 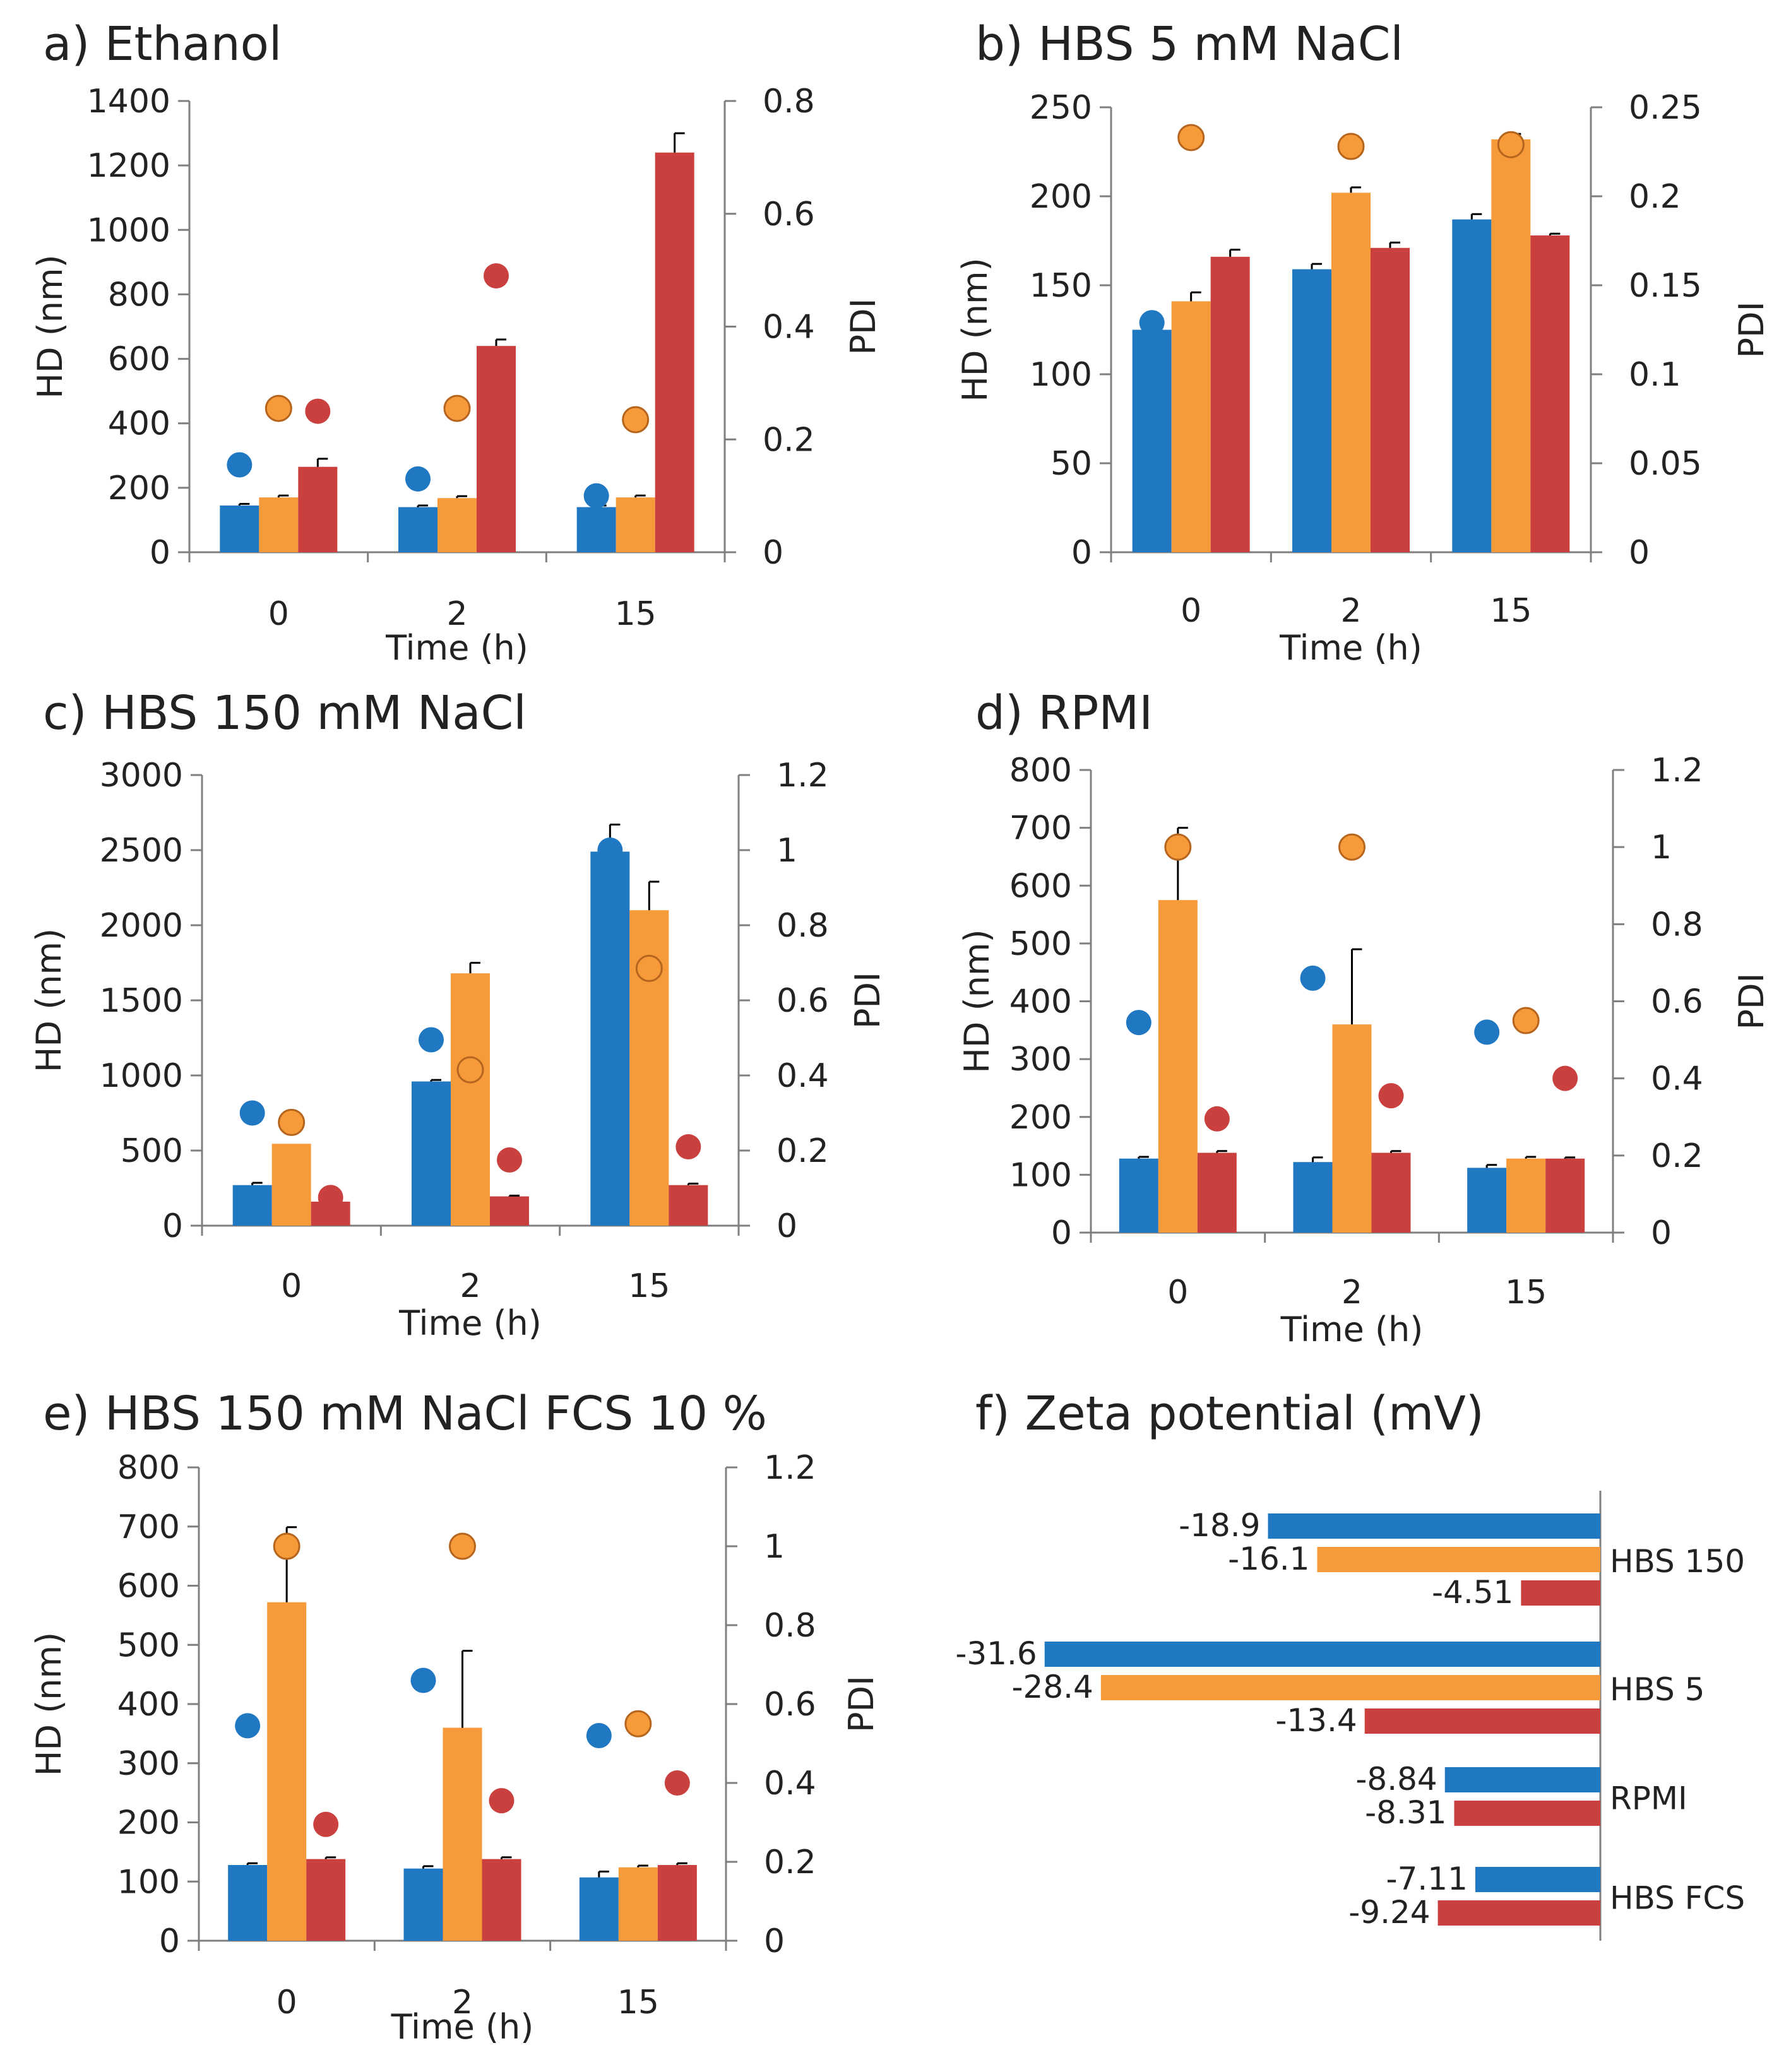 What do you see at coordinates (1061, 108) in the screenshot?
I see `y-tick-label: 250` at bounding box center [1061, 108].